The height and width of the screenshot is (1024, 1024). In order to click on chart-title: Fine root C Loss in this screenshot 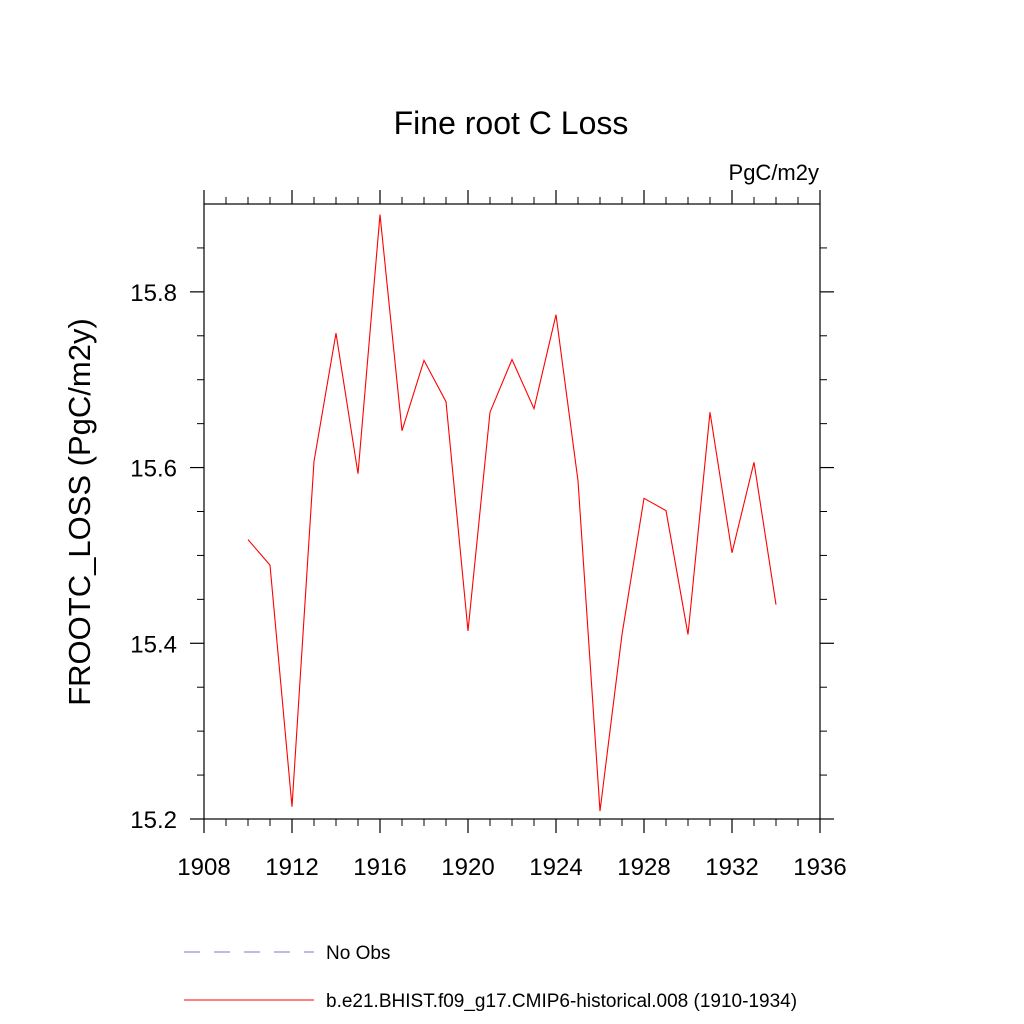, I will do `click(511, 123)`.